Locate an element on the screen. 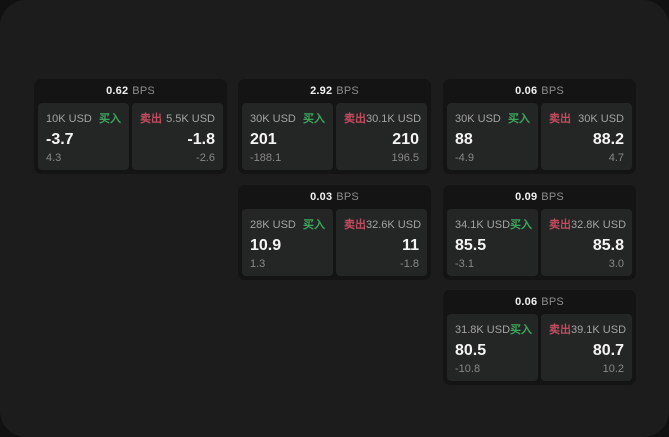 Image resolution: width=669 pixels, height=437 pixels. sell-panel: 卖出 32.8K USD 85.8 3.0 is located at coordinates (586, 242).